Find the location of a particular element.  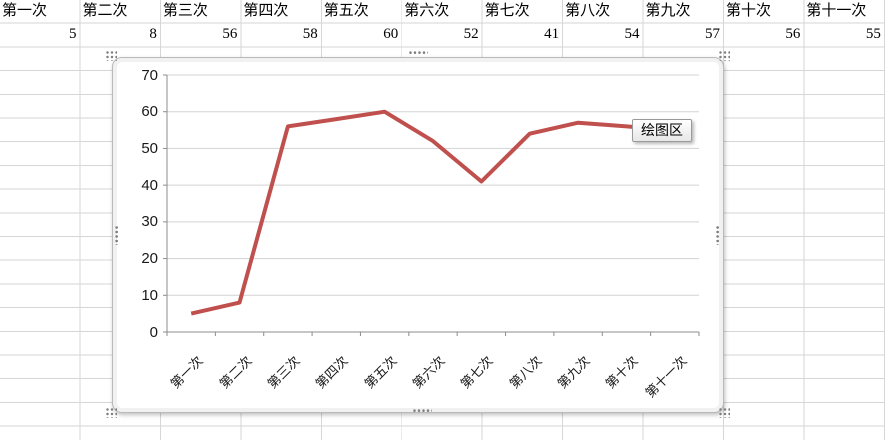

resize-handle-left is located at coordinates (117, 235).